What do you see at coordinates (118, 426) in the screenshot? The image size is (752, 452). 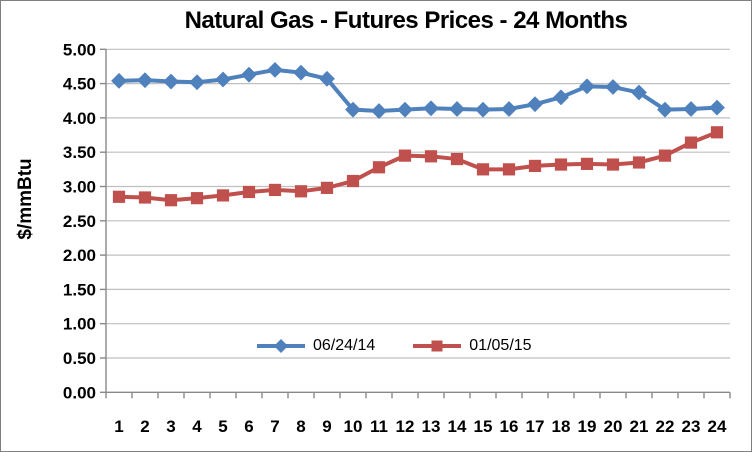 I see `x-tick-label: 1` at bounding box center [118, 426].